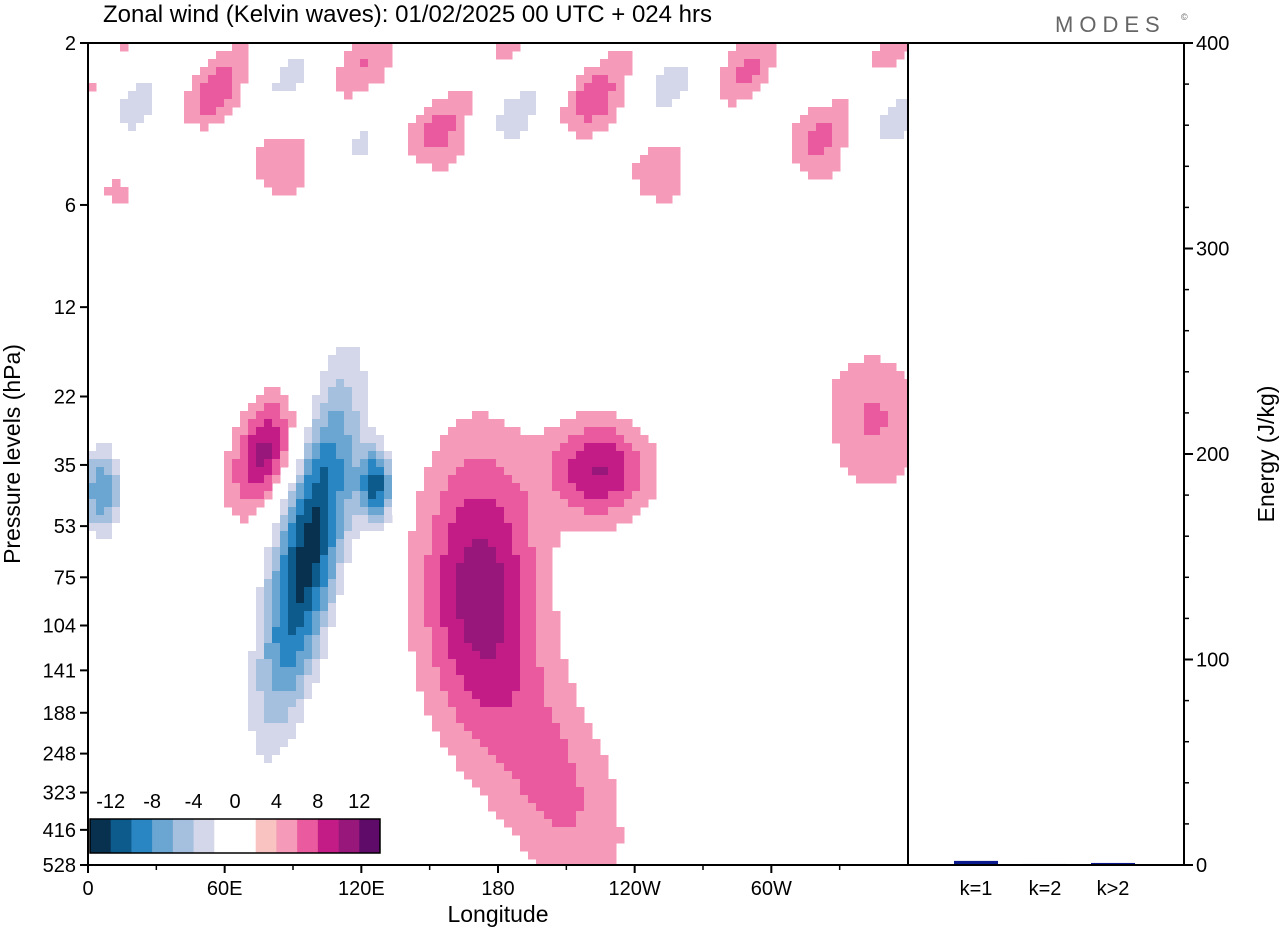 Image resolution: width=1280 pixels, height=930 pixels. What do you see at coordinates (101, 836) in the screenshot?
I see `colorbar-swatch` at bounding box center [101, 836].